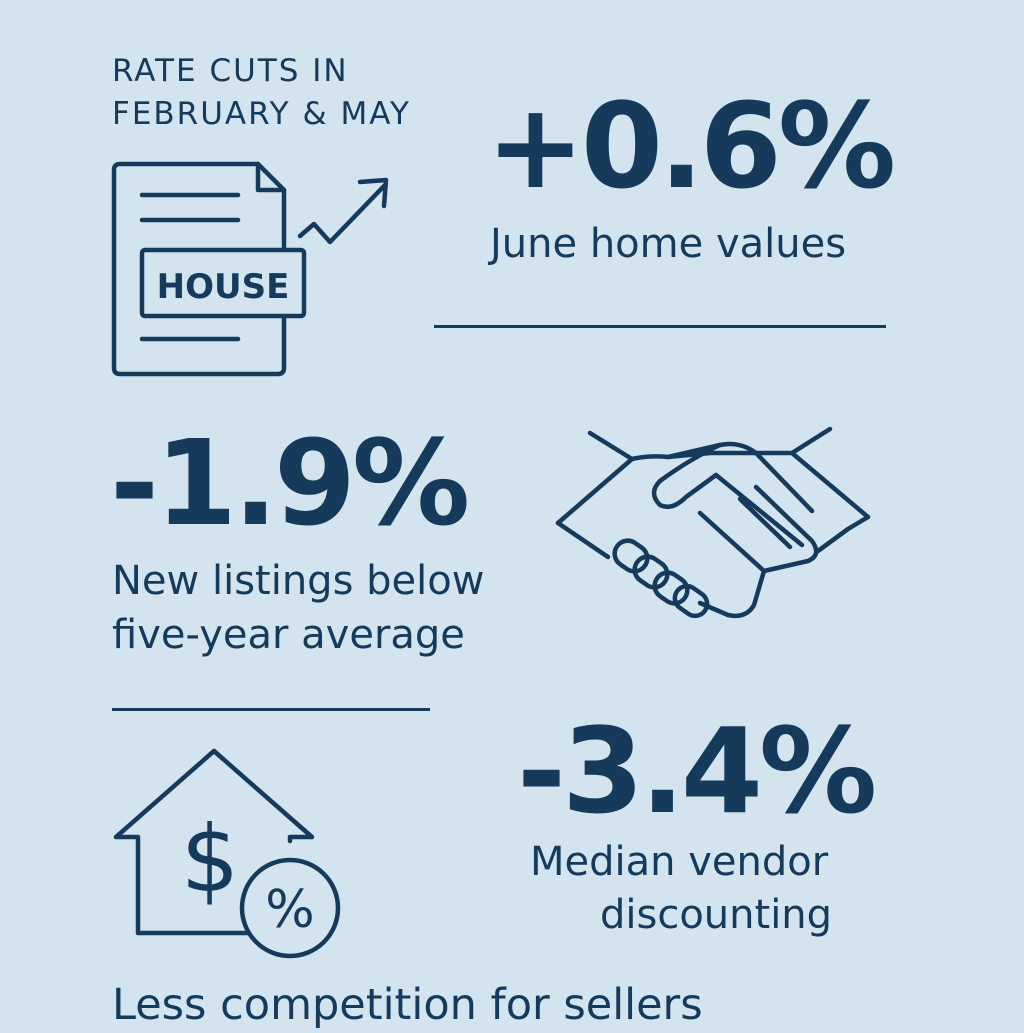  Describe the element at coordinates (223, 287) in the screenshot. I see `document-label: HOUSE` at that location.